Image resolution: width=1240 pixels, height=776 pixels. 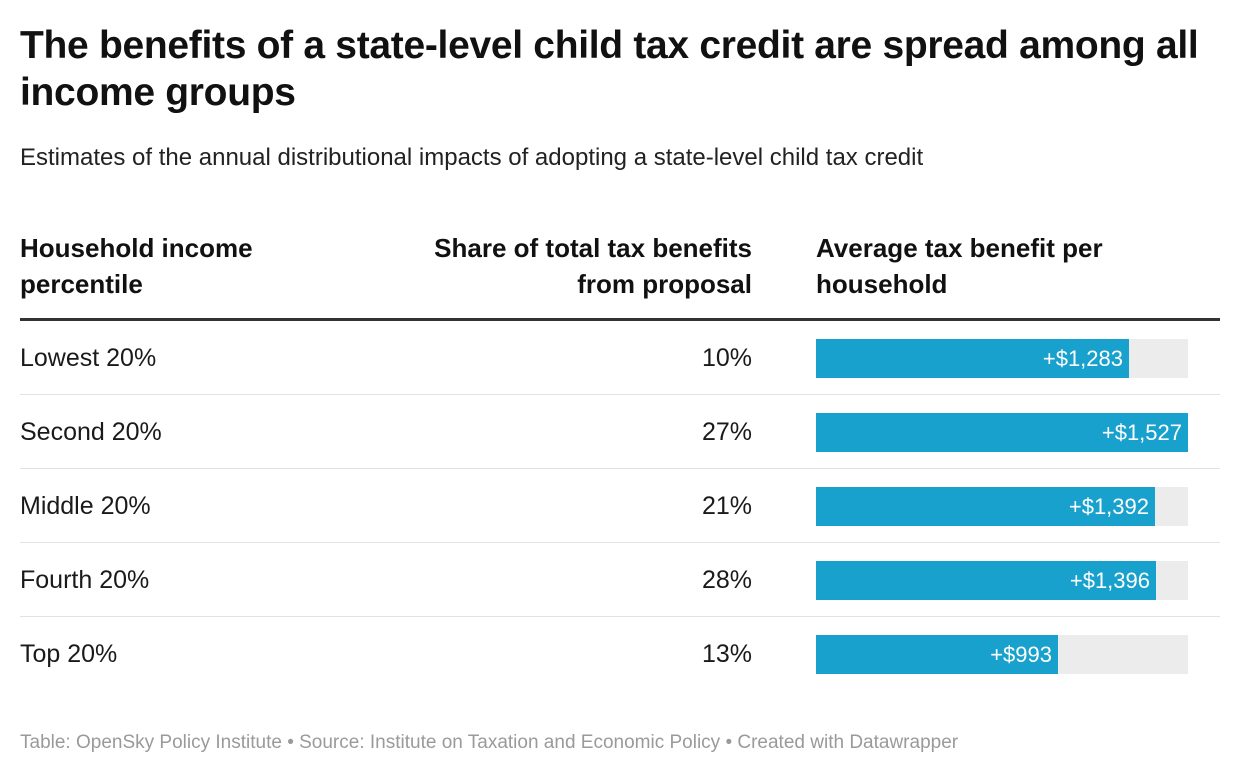 What do you see at coordinates (1141, 432) in the screenshot?
I see `benefit-bar-label: +$1,527` at bounding box center [1141, 432].